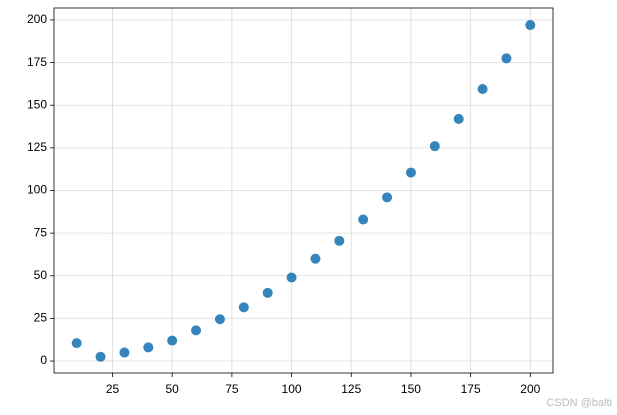 The image size is (617, 415). I want to click on x-tick-label: 125, so click(351, 389).